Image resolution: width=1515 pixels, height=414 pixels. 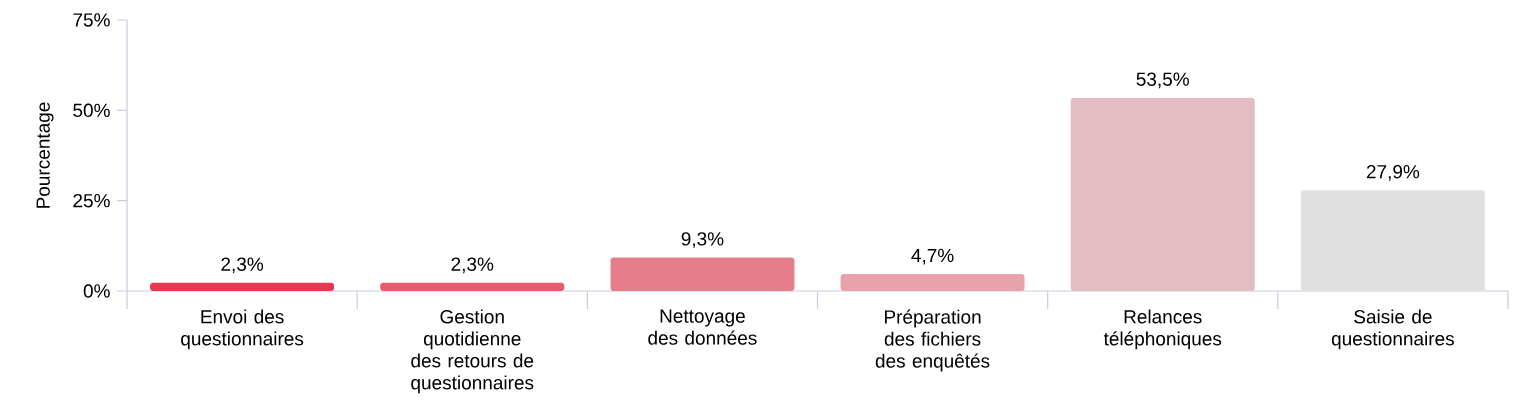 What do you see at coordinates (1392, 329) in the screenshot?
I see `x-tick-label: Saisie de questionnaires` at bounding box center [1392, 329].